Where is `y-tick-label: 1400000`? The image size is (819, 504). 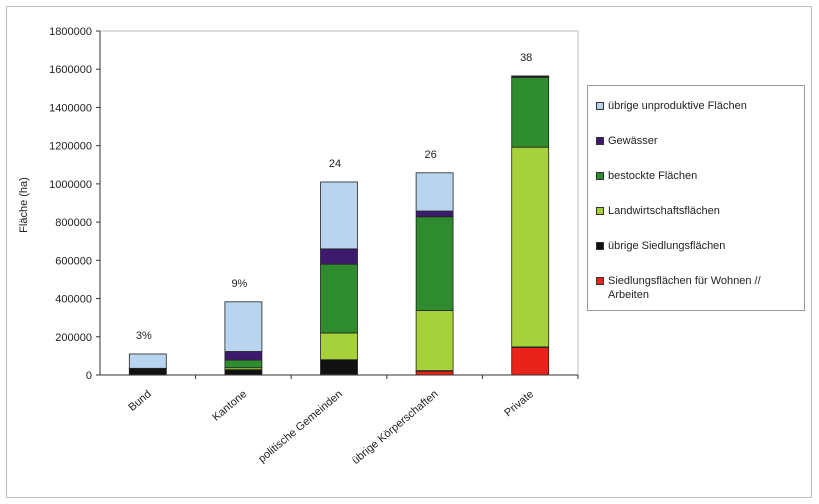
y-tick-label: 1400000 is located at coordinates (70, 108).